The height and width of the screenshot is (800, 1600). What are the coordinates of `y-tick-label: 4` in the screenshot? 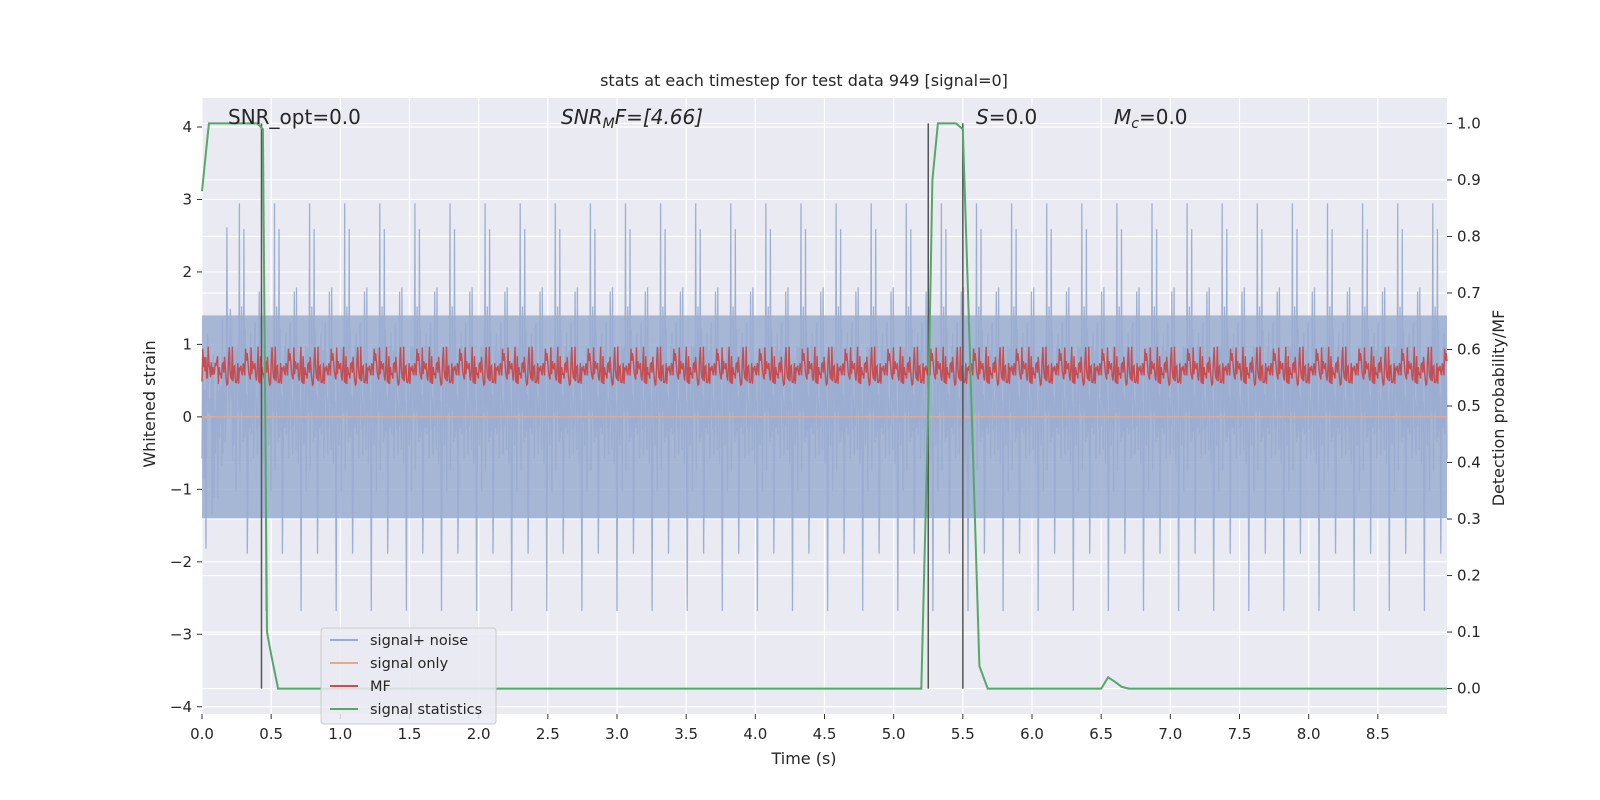 It's located at (187, 127).